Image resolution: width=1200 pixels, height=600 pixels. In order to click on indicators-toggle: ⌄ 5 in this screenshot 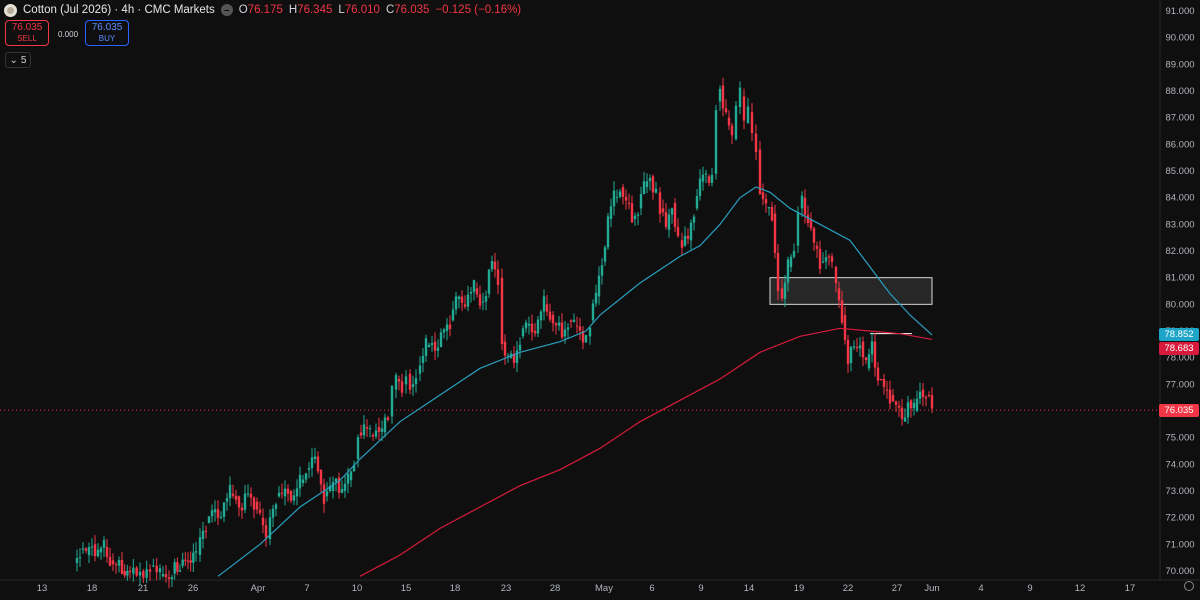, I will do `click(18, 60)`.